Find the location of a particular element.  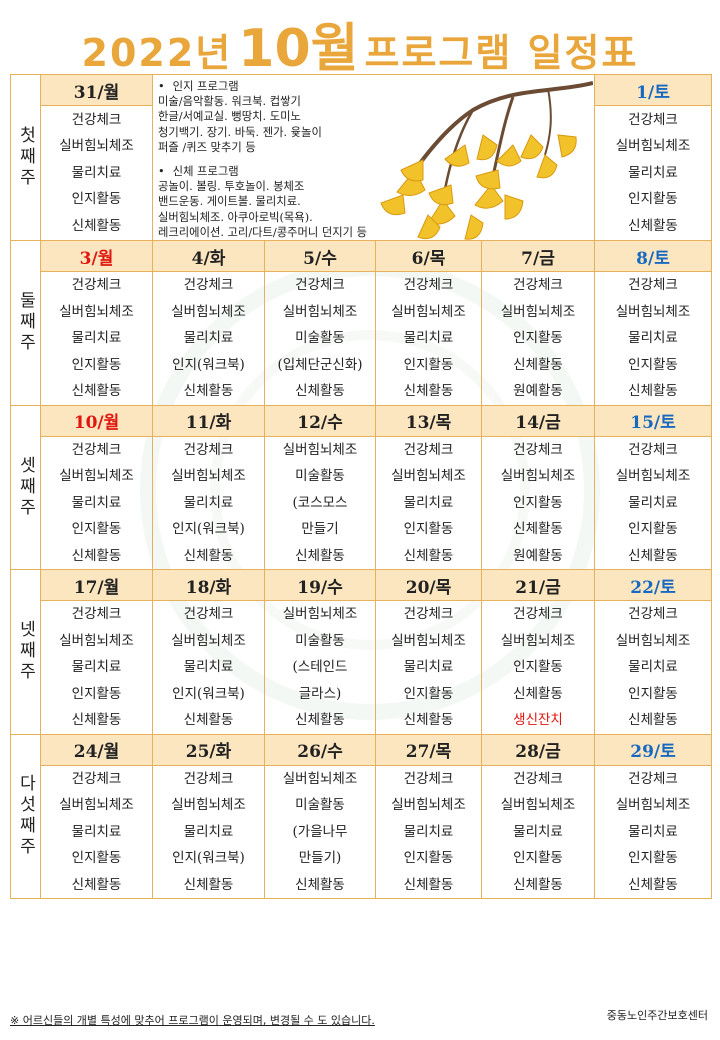

day-header: 6/목 is located at coordinates (428, 256).